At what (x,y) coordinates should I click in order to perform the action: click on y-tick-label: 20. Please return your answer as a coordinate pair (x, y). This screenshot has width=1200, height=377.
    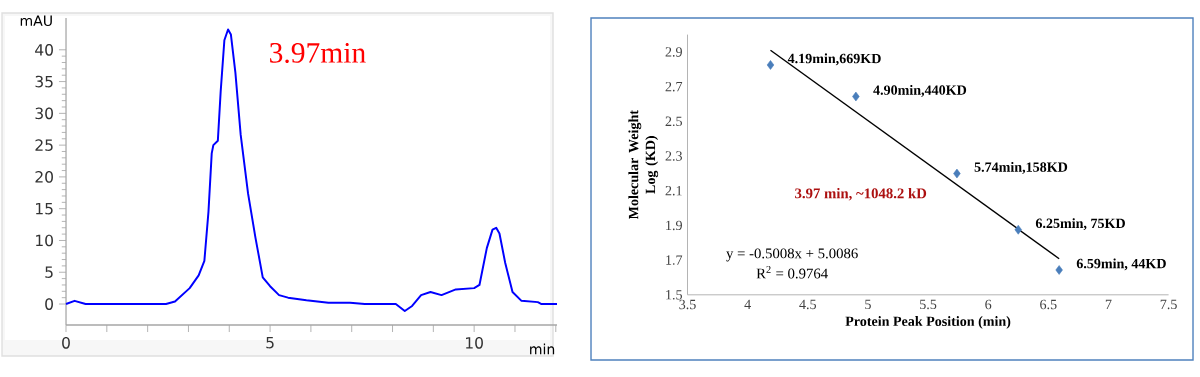
    Looking at the image, I should click on (44, 177).